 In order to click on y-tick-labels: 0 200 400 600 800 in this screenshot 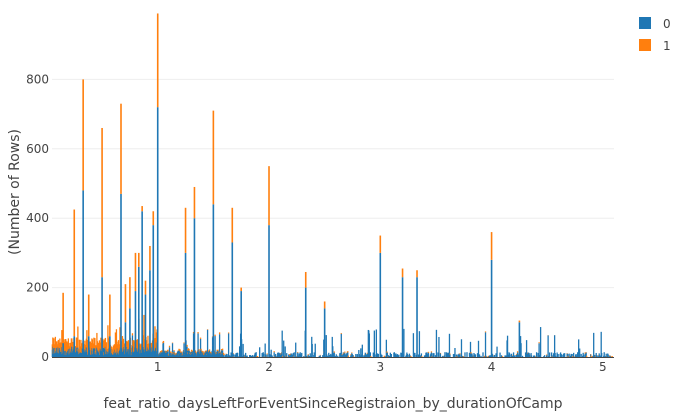, I will do `click(37, 218)`.